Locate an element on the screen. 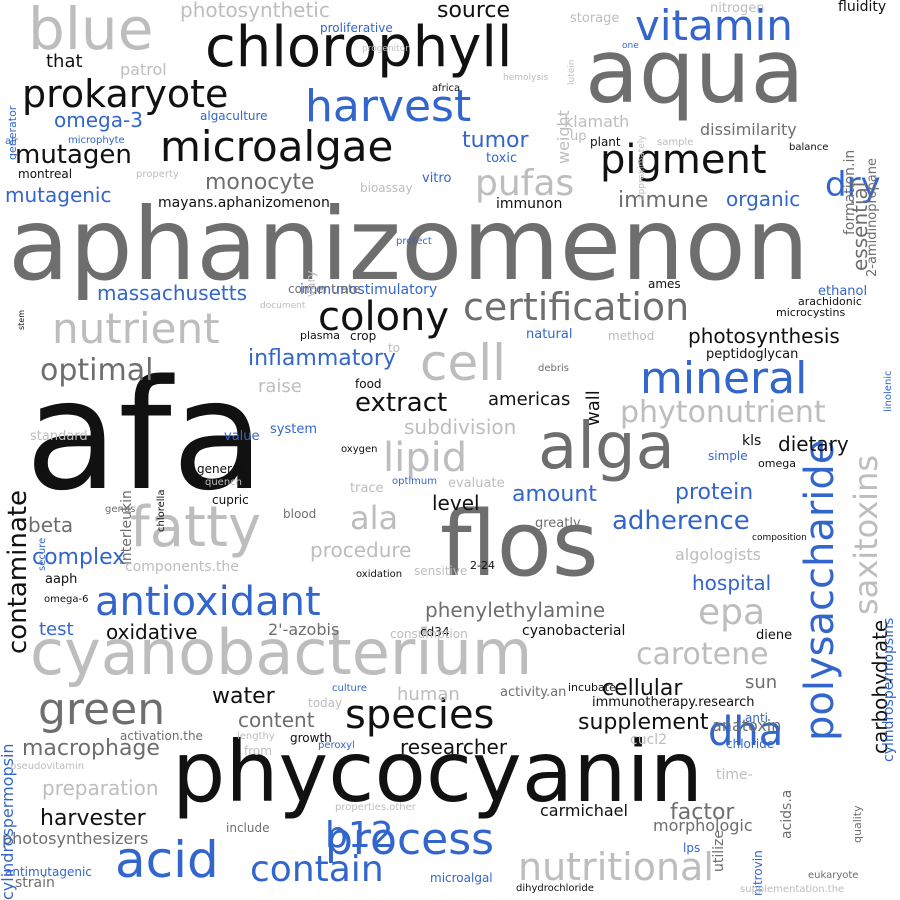 This screenshot has height=900, width=900. word-lengthy: lengthy is located at coordinates (256, 736).